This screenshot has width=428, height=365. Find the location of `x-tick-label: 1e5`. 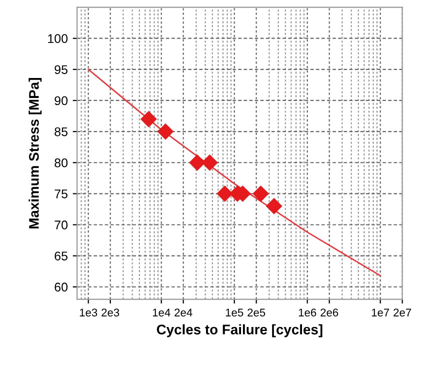

x-tick-label: 1e5 is located at coordinates (235, 312).